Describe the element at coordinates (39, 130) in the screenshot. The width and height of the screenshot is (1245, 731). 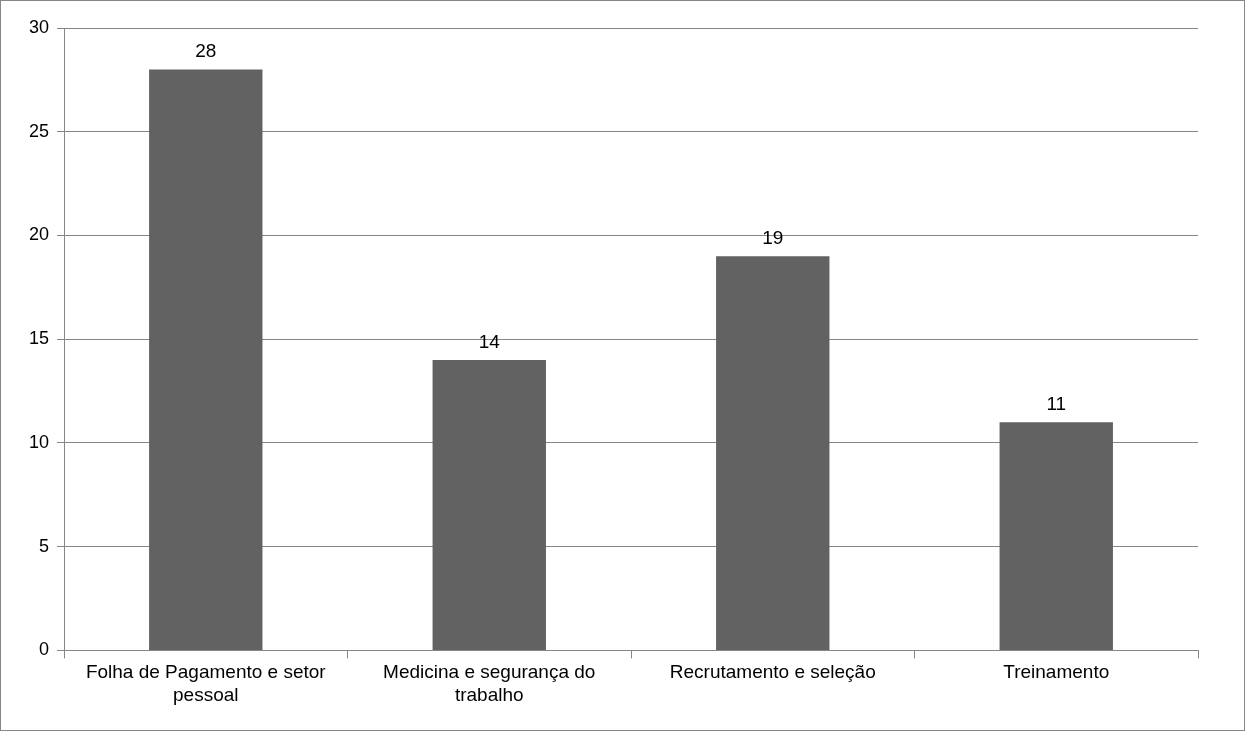
I see `y-tick-label: 25` at that location.